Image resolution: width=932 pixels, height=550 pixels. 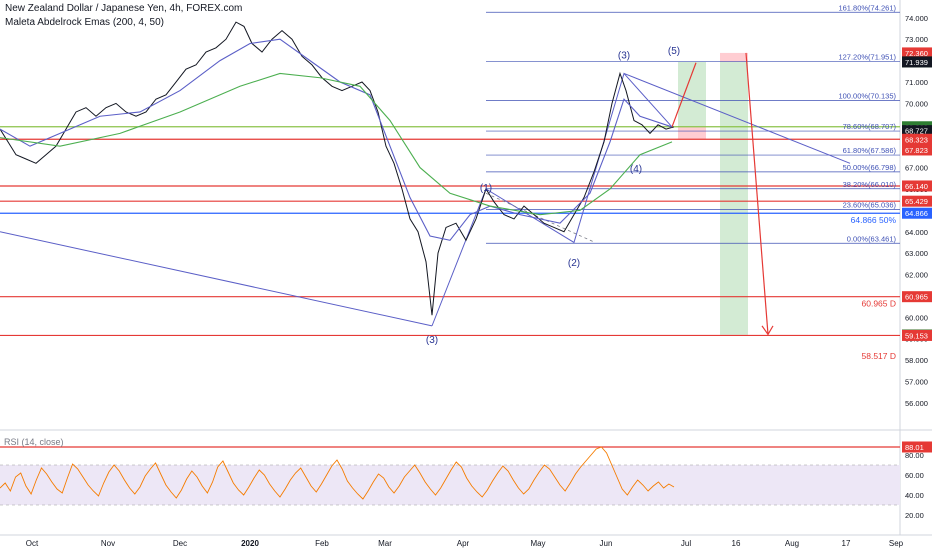 I want to click on rsi-line, so click(x=337, y=473).